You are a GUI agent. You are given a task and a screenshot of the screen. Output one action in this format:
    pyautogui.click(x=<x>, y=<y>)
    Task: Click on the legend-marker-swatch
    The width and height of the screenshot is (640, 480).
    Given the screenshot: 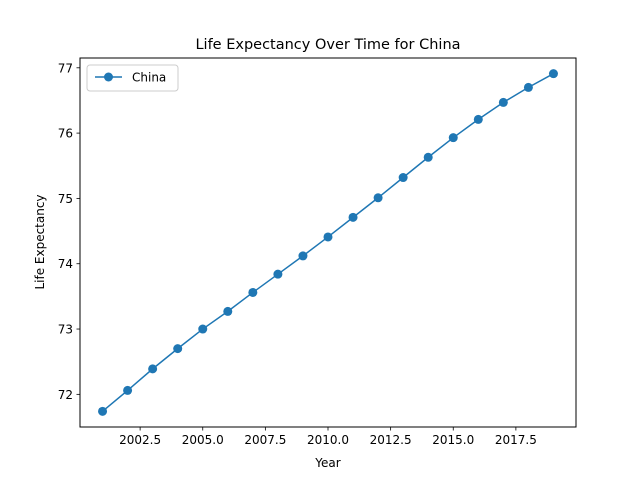 What is the action you would take?
    pyautogui.click(x=108, y=77)
    